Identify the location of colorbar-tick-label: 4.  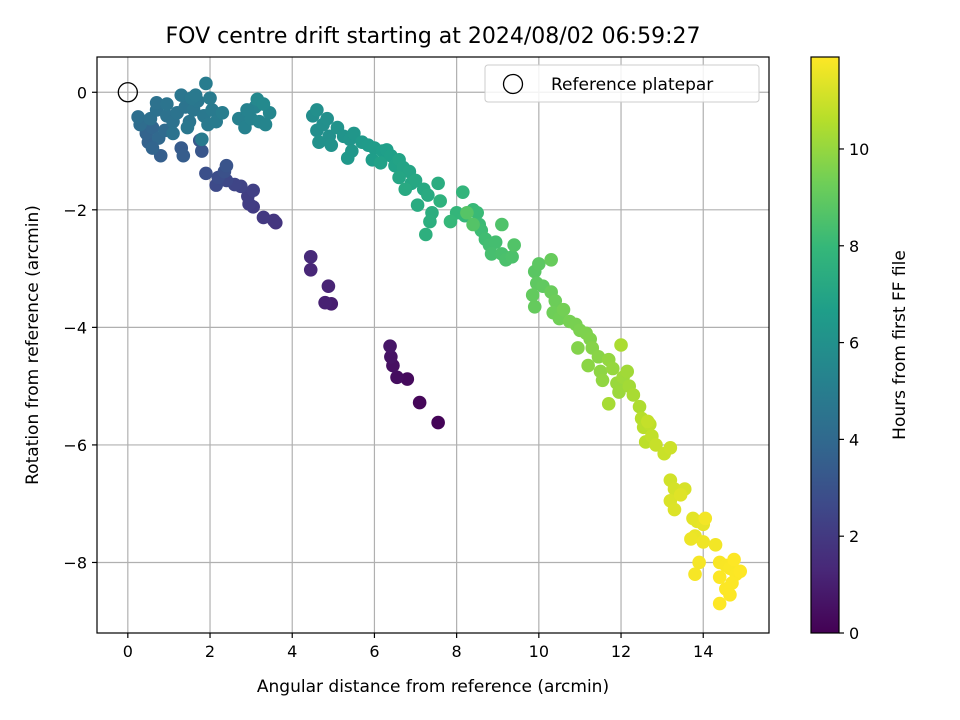
(854, 439).